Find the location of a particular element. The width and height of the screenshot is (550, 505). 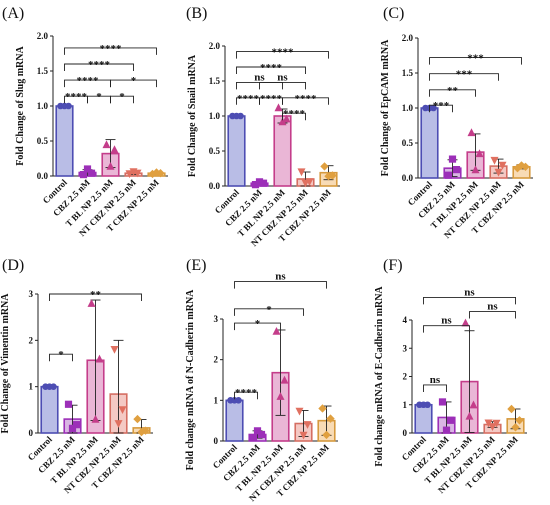

y-tick-label: 3 is located at coordinates (216, 319).